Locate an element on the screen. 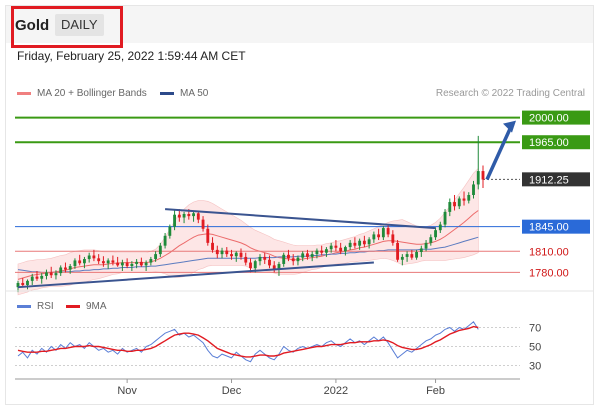 Image resolution: width=600 pixels, height=410 pixels. copyright-text: Research © 2022 Trading Central is located at coordinates (510, 93).